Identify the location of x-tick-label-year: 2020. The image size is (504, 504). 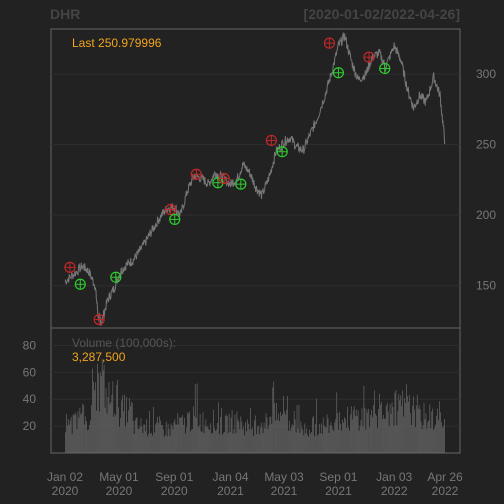
(119, 491).